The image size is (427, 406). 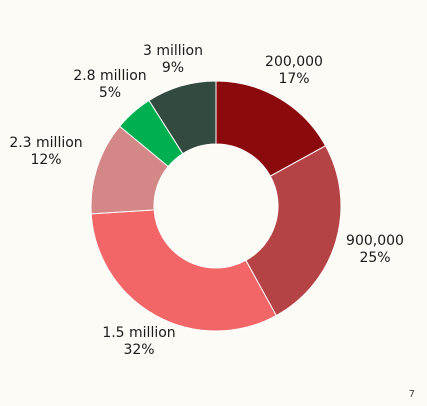 I want to click on slice-value-label: 900,000, so click(x=375, y=241).